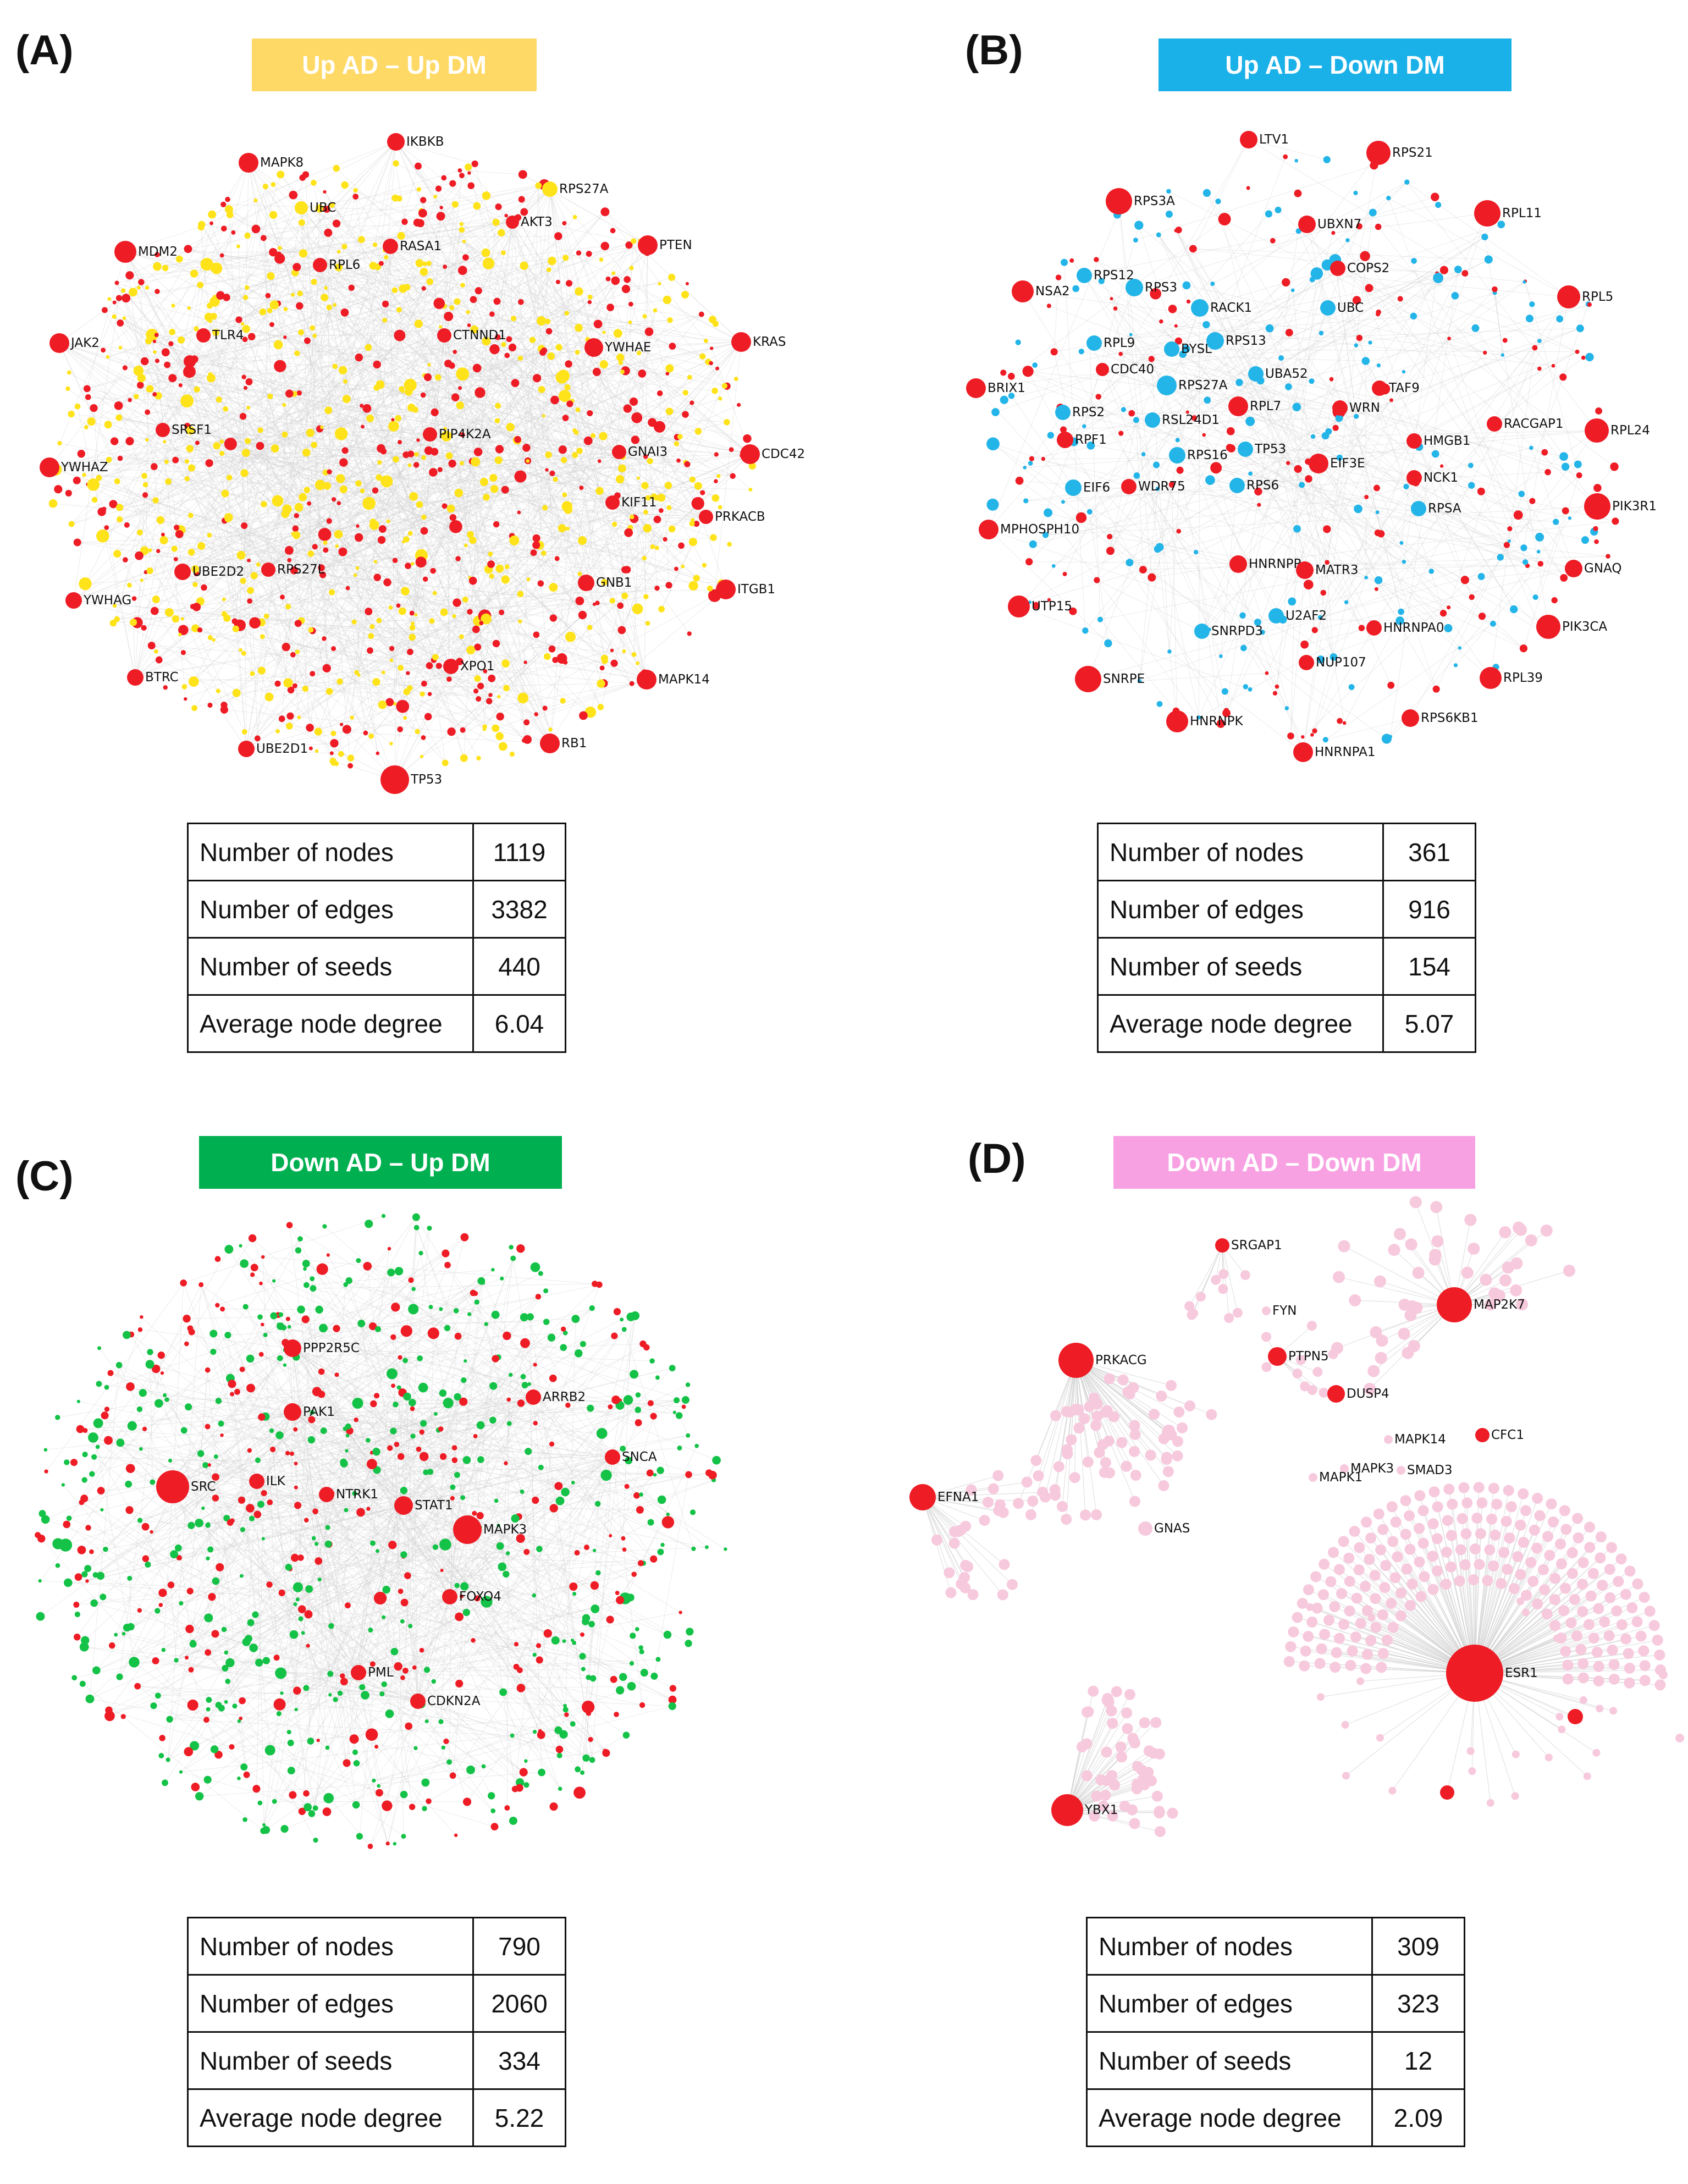 The width and height of the screenshot is (1688, 2184). Describe the element at coordinates (1231, 308) in the screenshot. I see `gene-label: RACK1` at that location.